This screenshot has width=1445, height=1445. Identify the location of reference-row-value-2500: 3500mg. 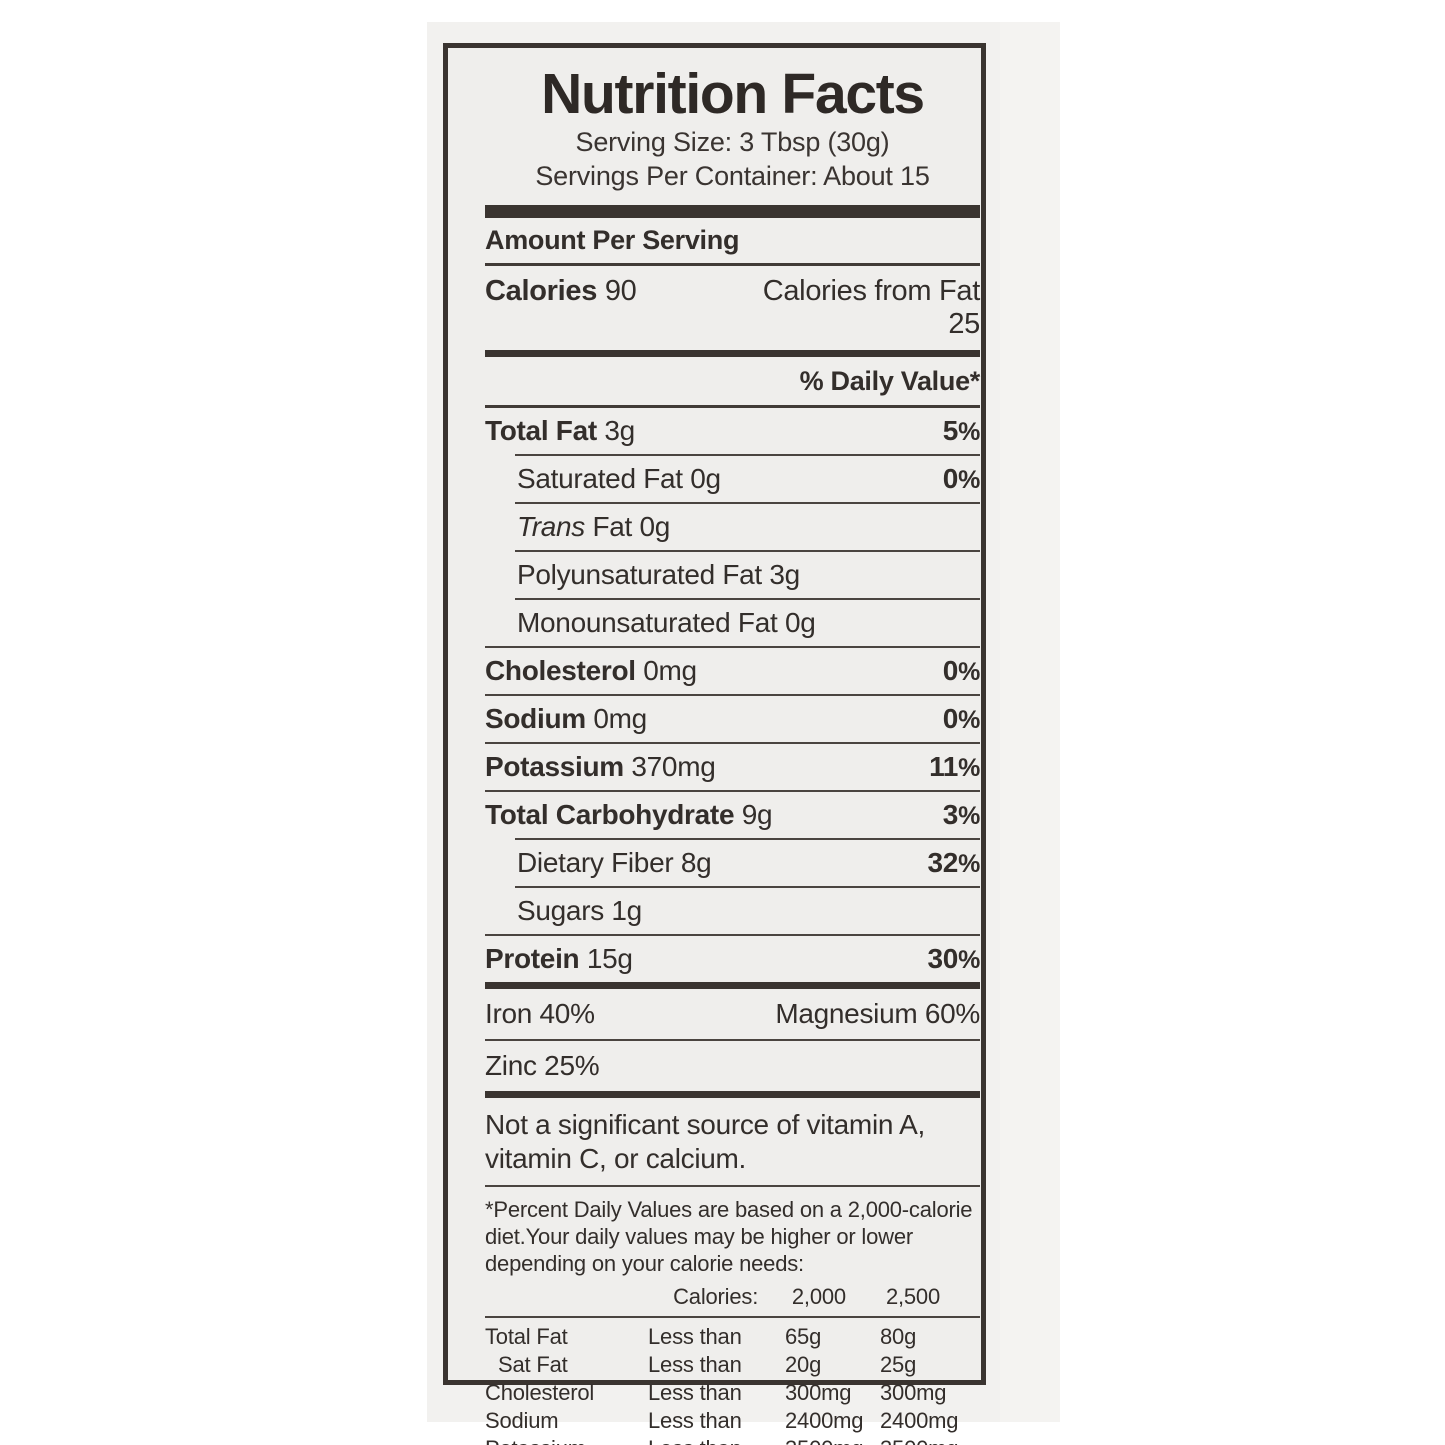
(927, 1440).